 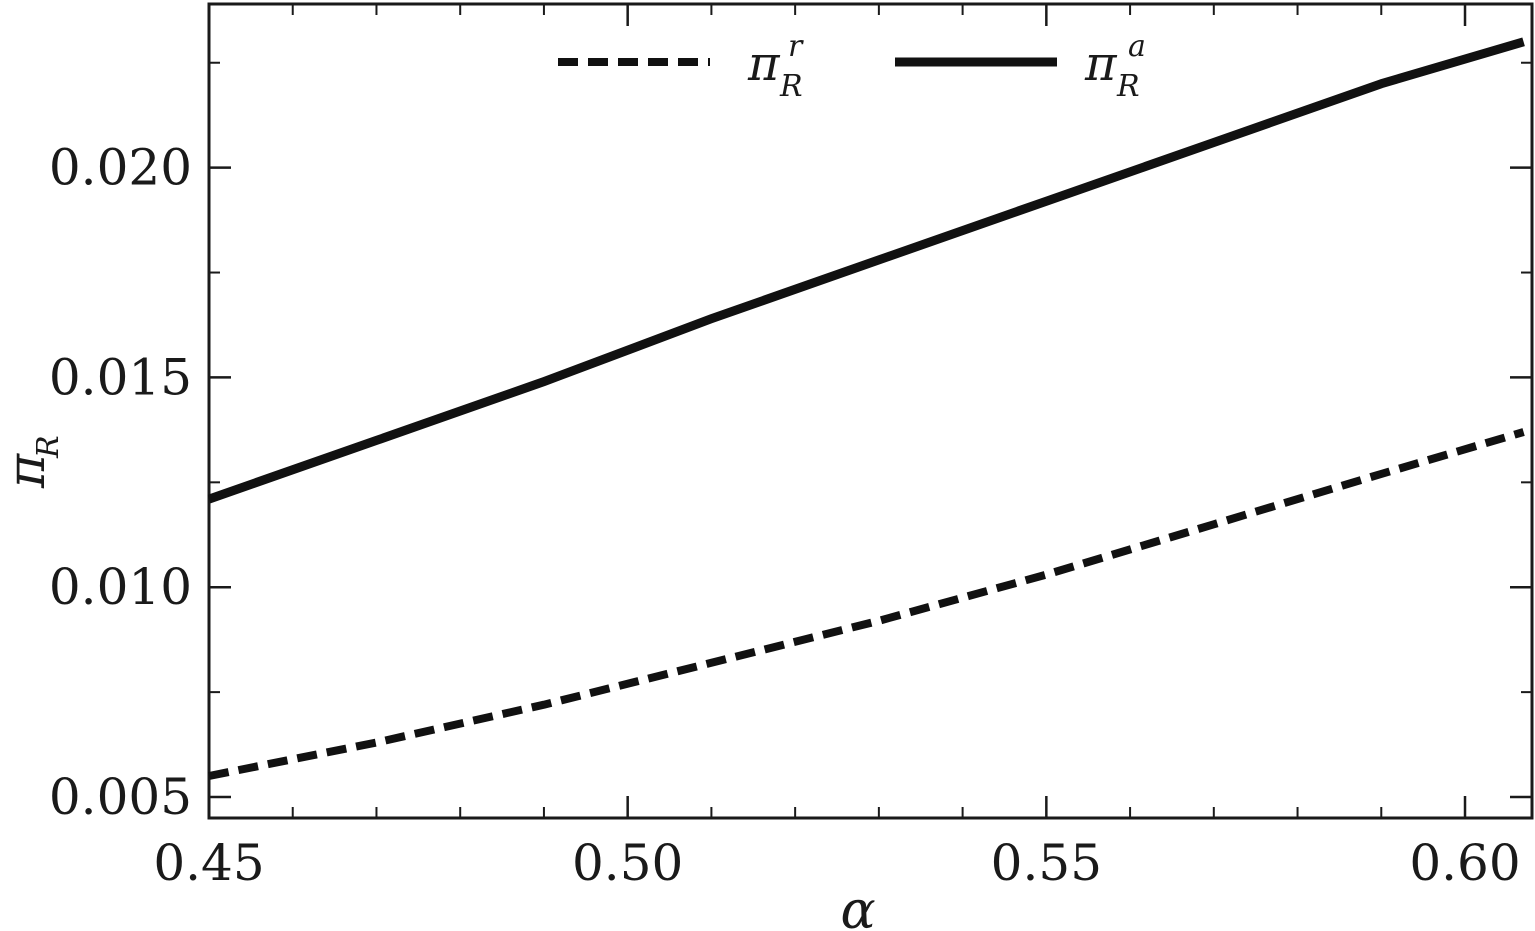 What do you see at coordinates (796, 46) in the screenshot?
I see `legend-label-pi-r-sup: r` at bounding box center [796, 46].